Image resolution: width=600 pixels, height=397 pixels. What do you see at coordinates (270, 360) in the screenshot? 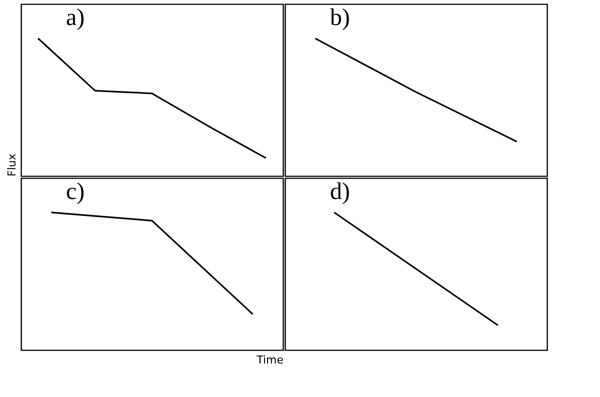
I see `x-axis-title: Time` at bounding box center [270, 360].